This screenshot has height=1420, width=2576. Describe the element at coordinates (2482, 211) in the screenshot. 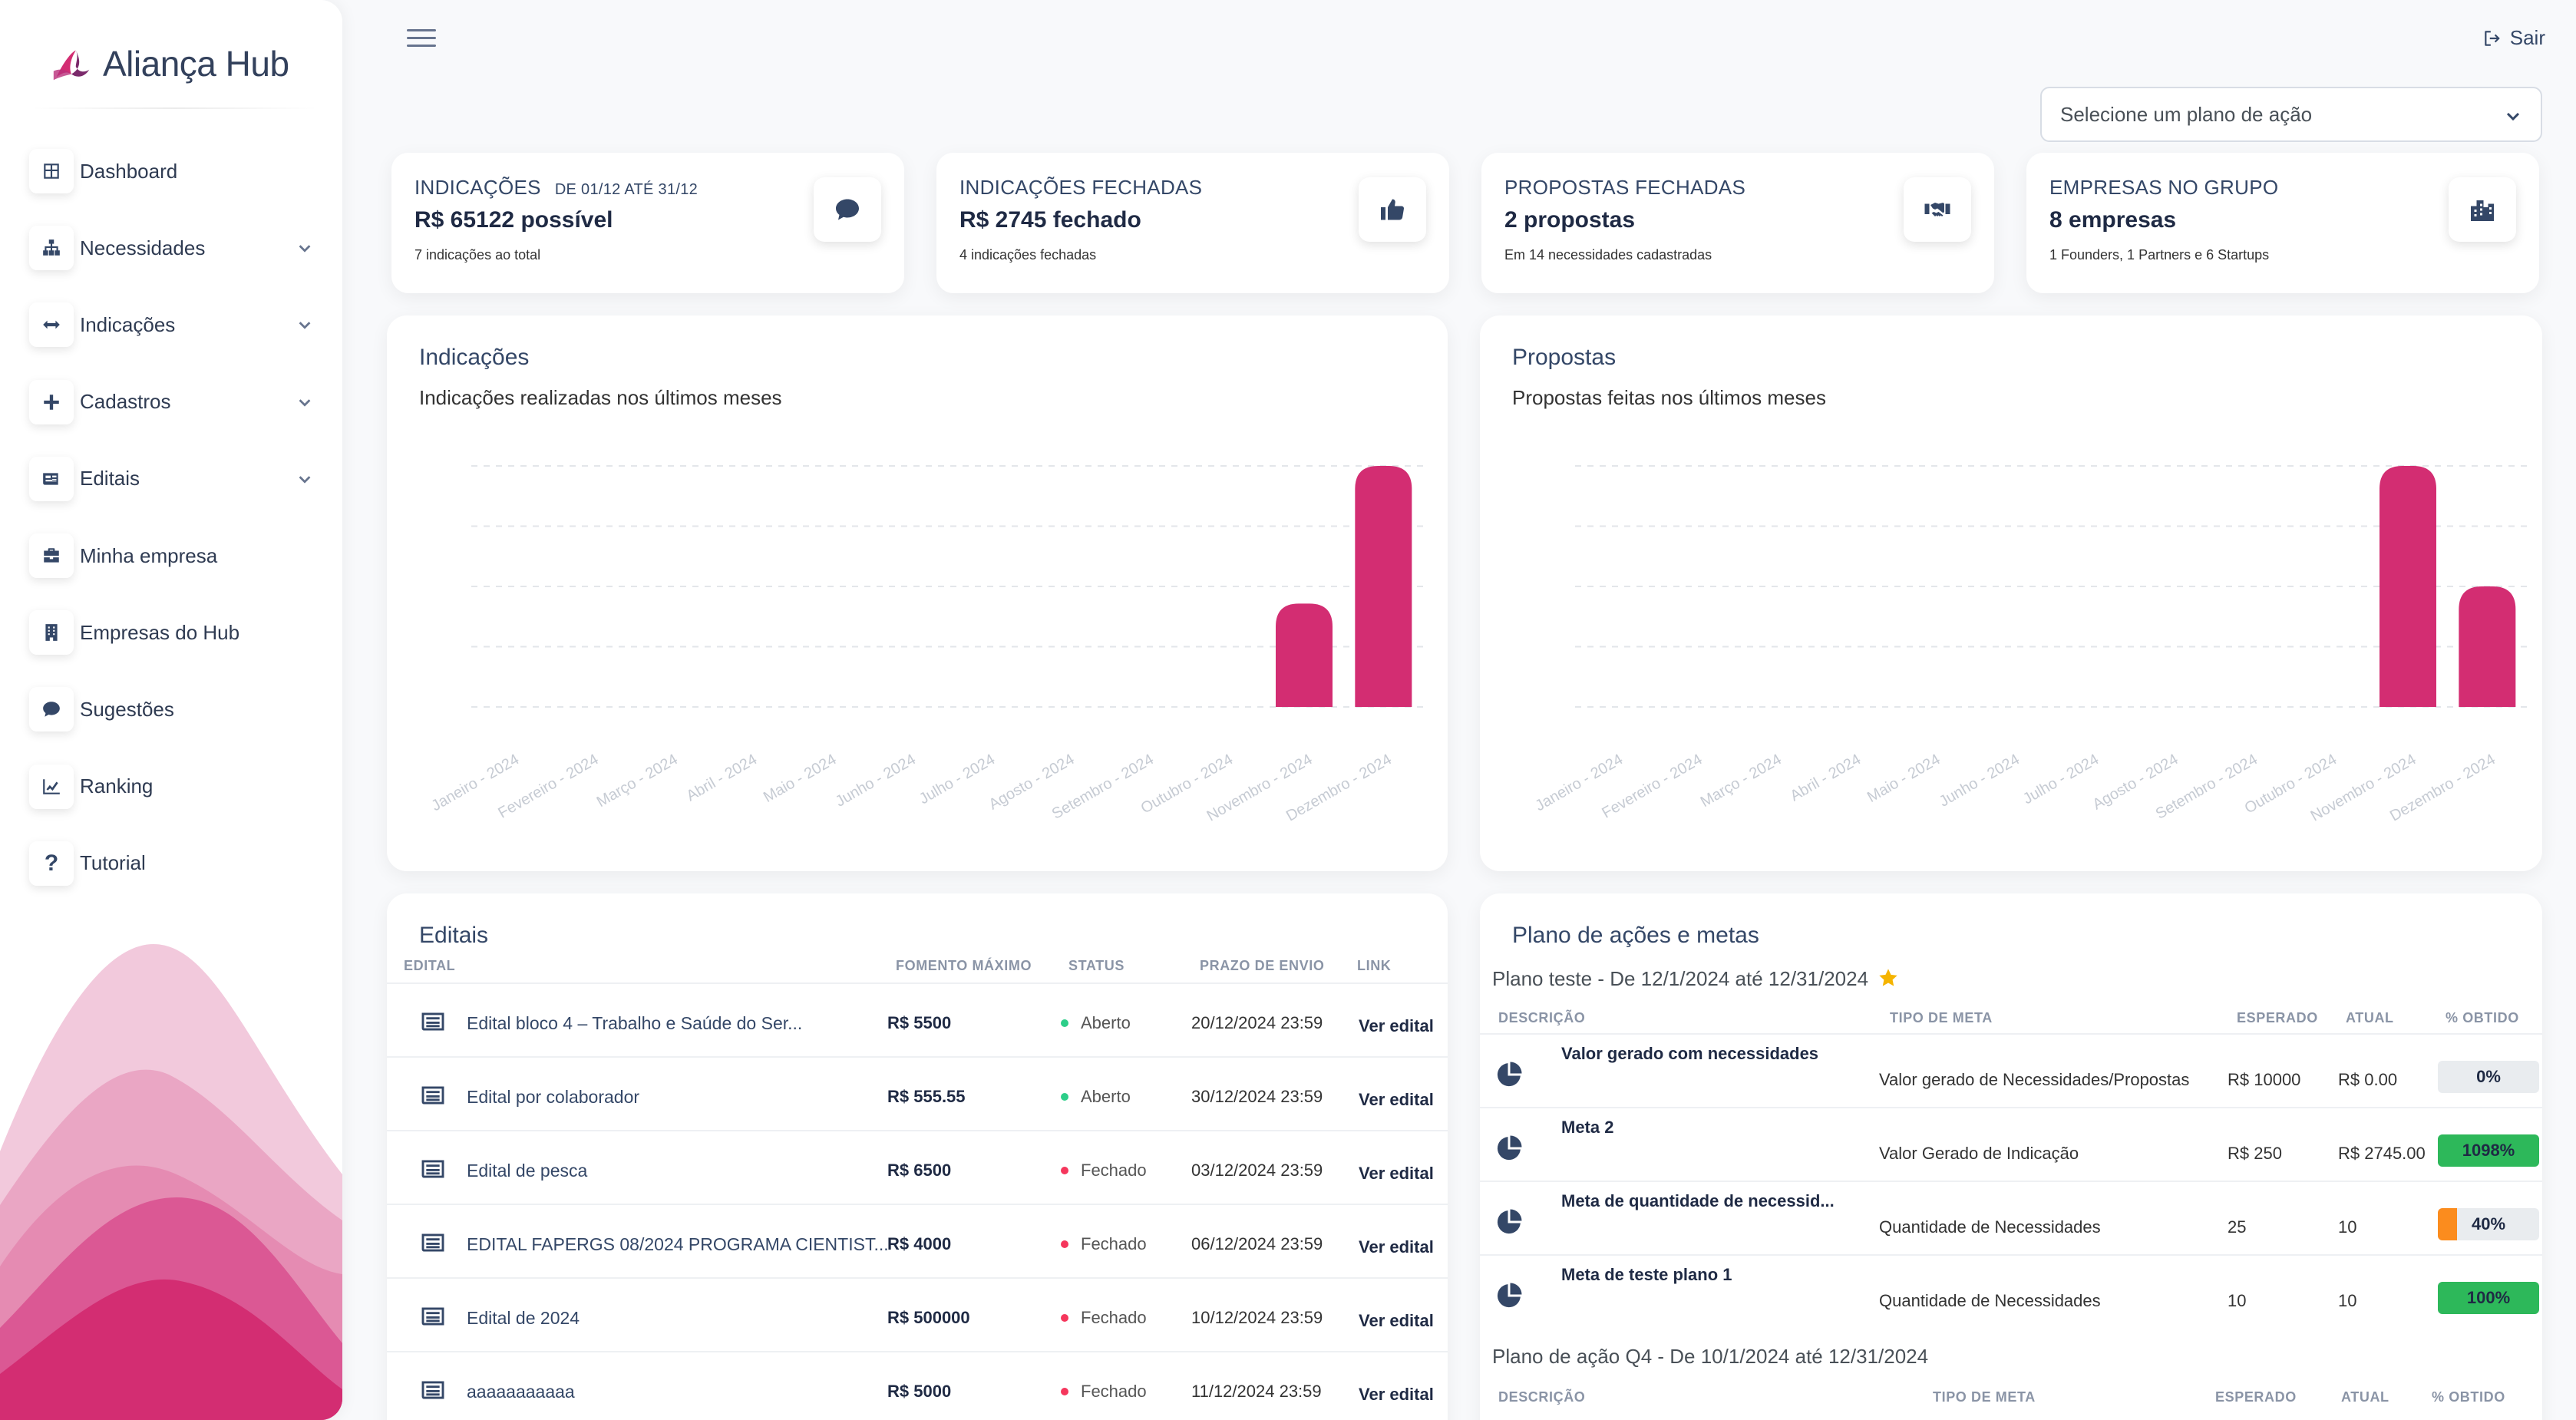

I see `city-icon` at that location.